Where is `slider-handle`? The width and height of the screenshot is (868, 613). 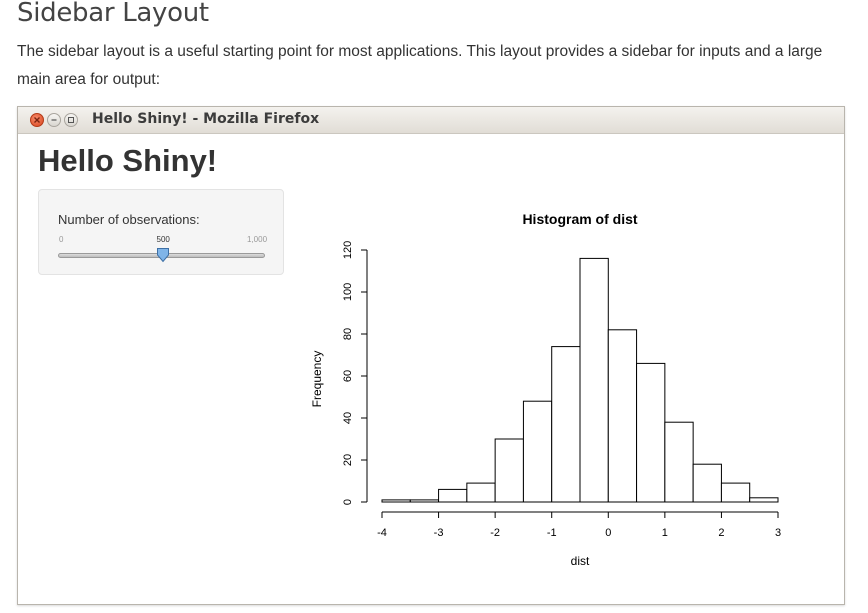 slider-handle is located at coordinates (163, 255).